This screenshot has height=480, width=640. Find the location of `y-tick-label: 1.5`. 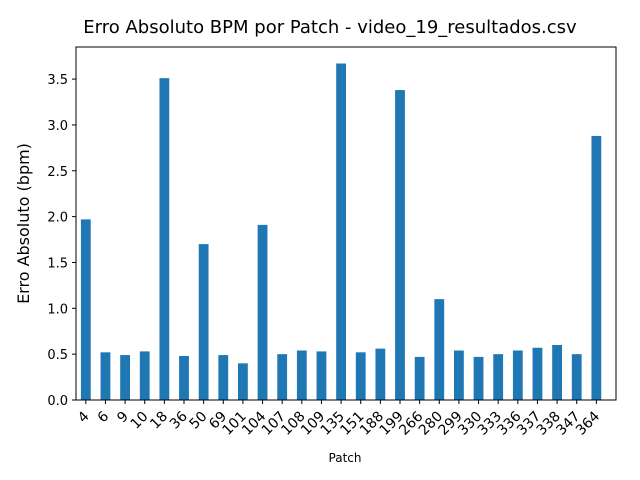

y-tick-label: 1.5 is located at coordinates (57, 263).